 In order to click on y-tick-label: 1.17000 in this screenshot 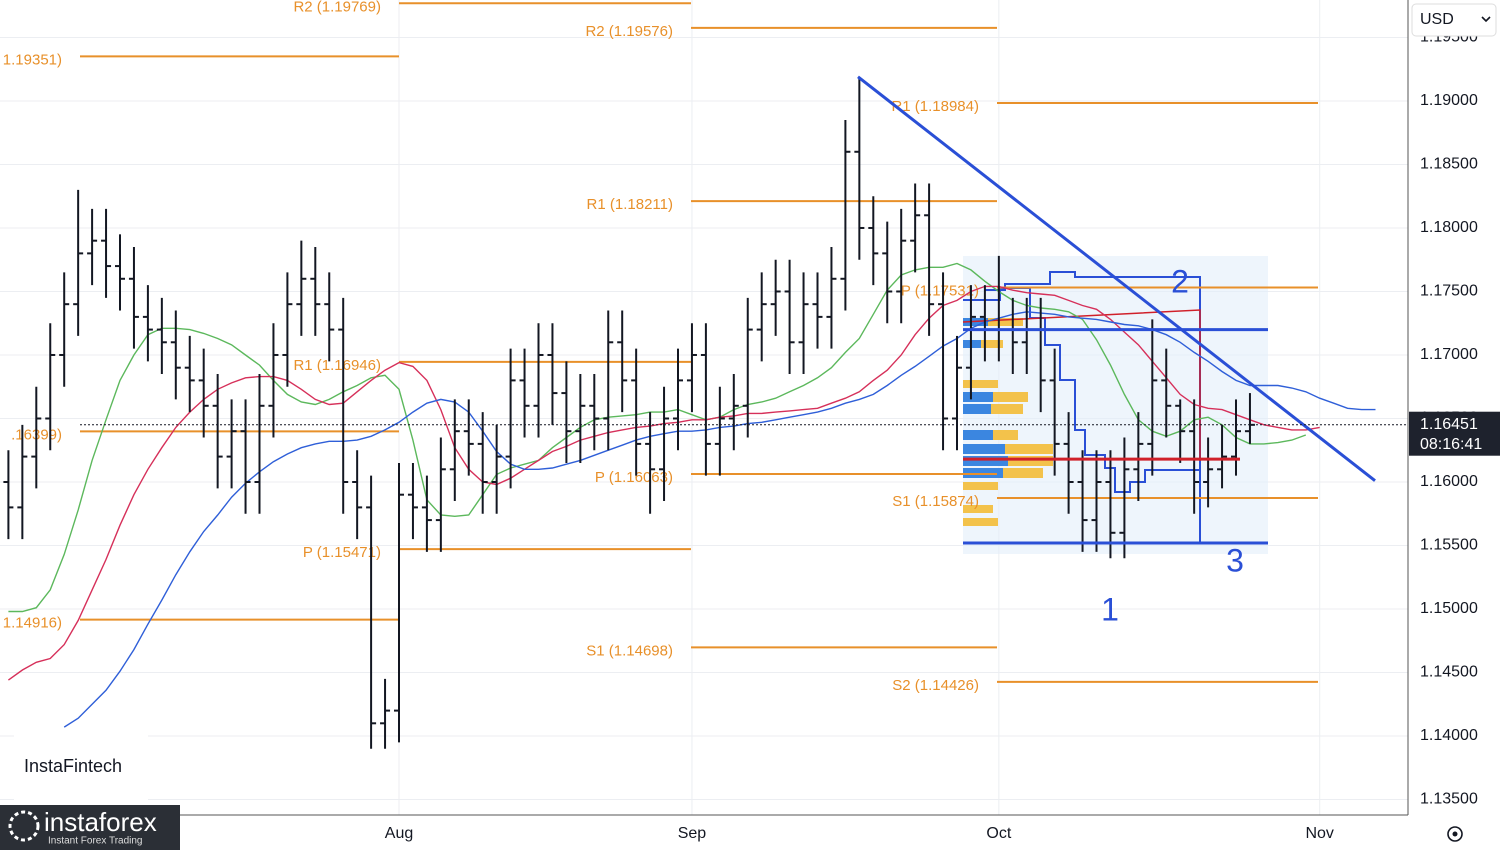, I will do `click(1449, 354)`.